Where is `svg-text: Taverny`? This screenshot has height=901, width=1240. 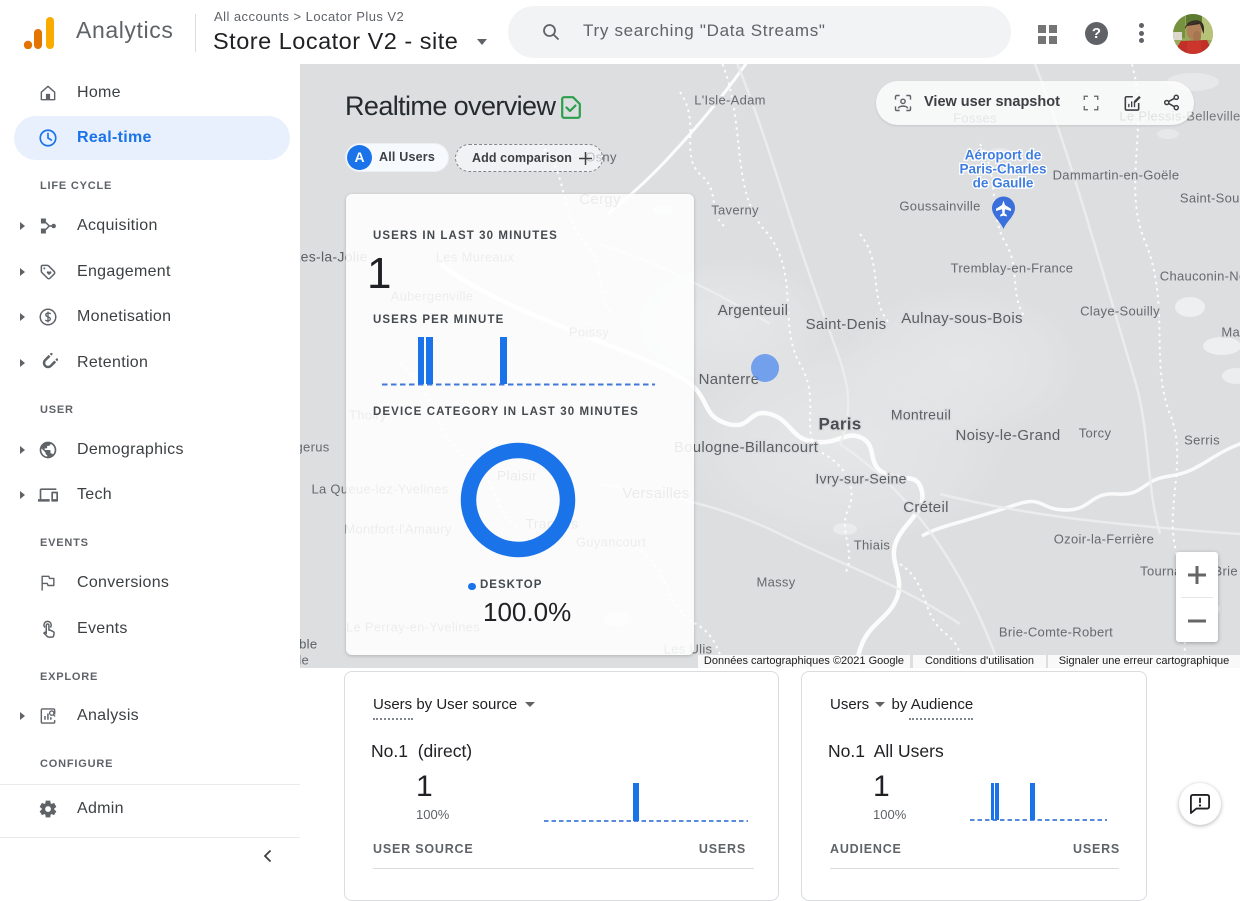
svg-text: Taverny is located at coordinates (735, 209).